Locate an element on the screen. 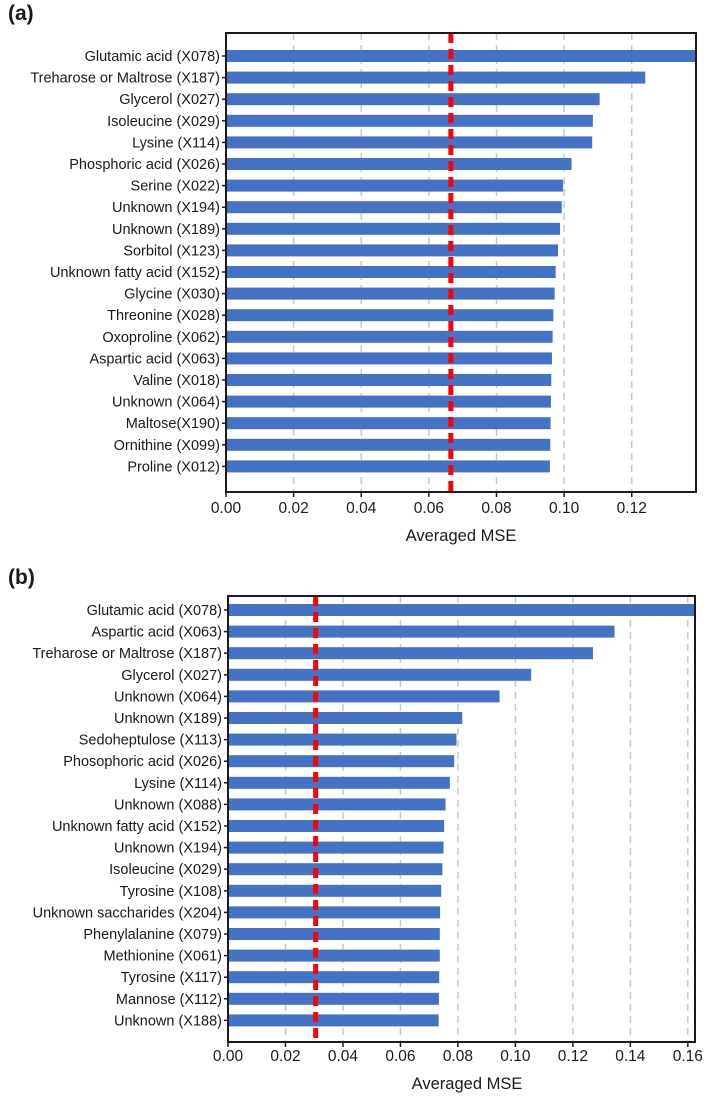 Image resolution: width=709 pixels, height=1097 pixels. category-label-8: Unknown (X189) is located at coordinates (166, 230).